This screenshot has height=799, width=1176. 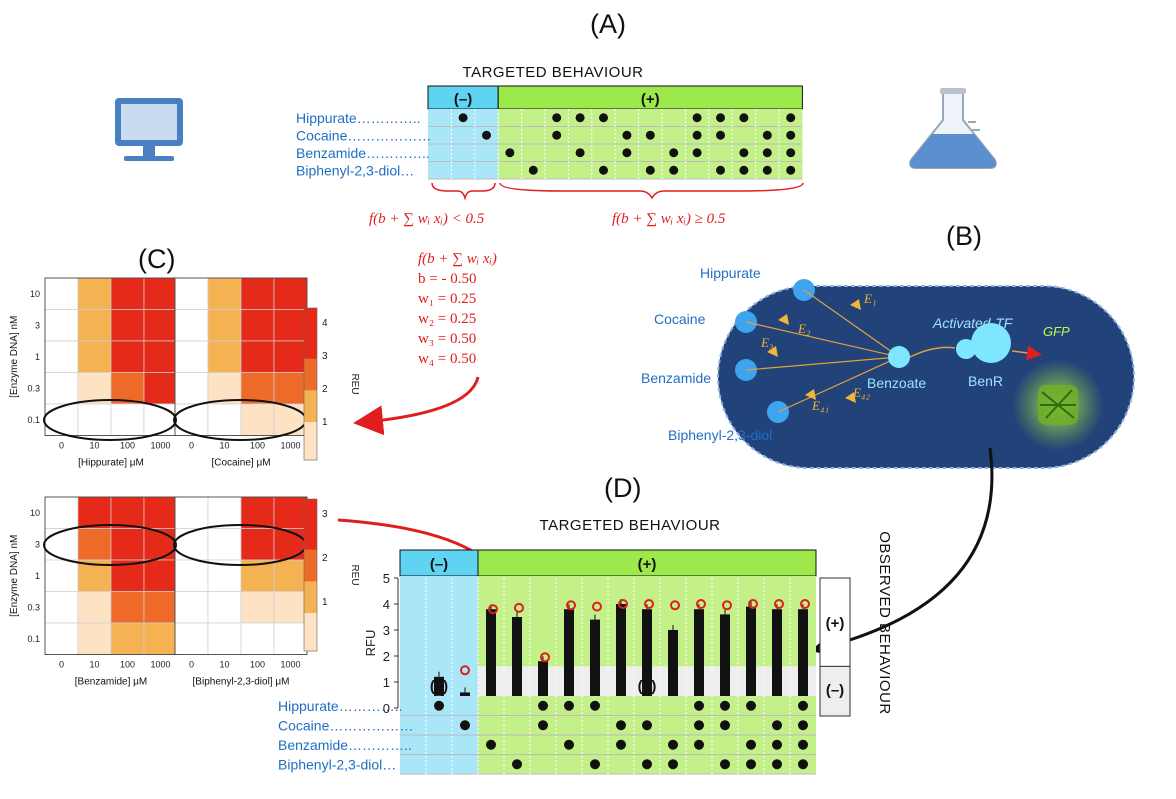 What do you see at coordinates (35, 513) in the screenshot?
I see `heatmap-y-tick: 10` at bounding box center [35, 513].